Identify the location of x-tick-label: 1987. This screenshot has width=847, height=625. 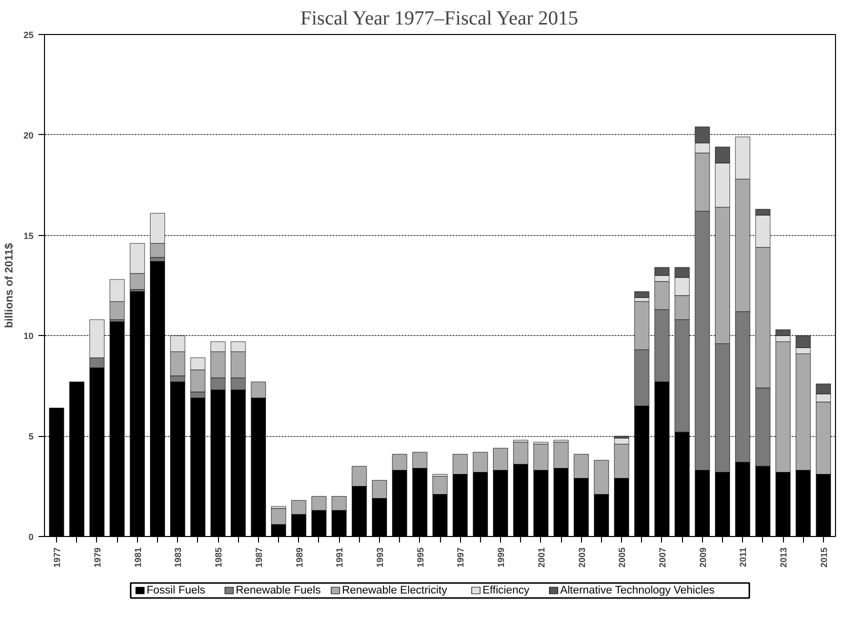
(259, 557).